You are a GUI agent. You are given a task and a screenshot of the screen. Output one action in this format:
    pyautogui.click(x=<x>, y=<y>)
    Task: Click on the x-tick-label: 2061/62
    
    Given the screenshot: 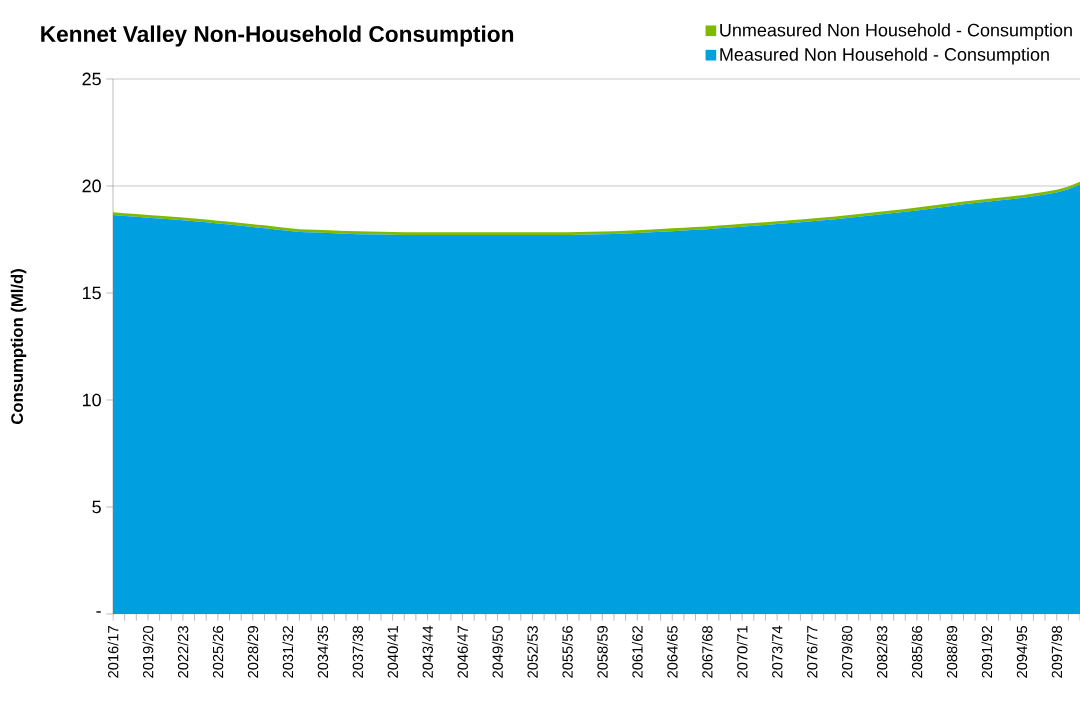 What is the action you would take?
    pyautogui.click(x=637, y=652)
    